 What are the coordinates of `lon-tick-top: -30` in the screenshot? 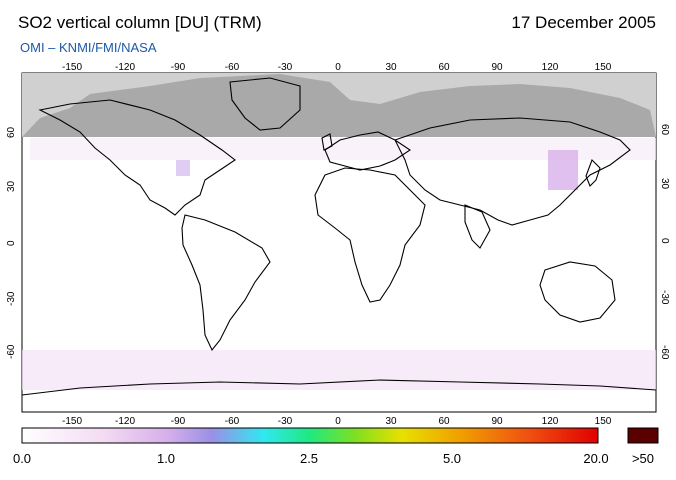 It's located at (285, 67).